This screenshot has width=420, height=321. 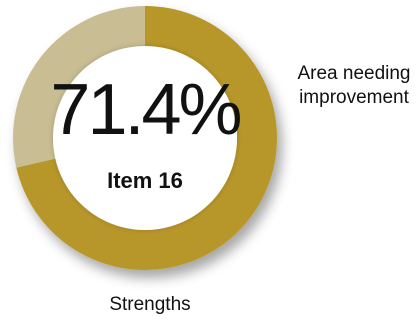 I want to click on center-label: Item 16, so click(x=145, y=180).